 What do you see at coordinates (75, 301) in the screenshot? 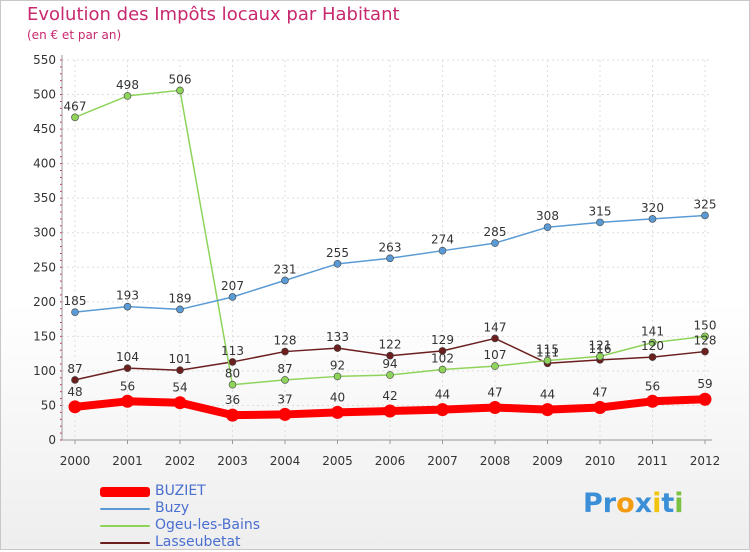
I see `data-label: 185` at bounding box center [75, 301].